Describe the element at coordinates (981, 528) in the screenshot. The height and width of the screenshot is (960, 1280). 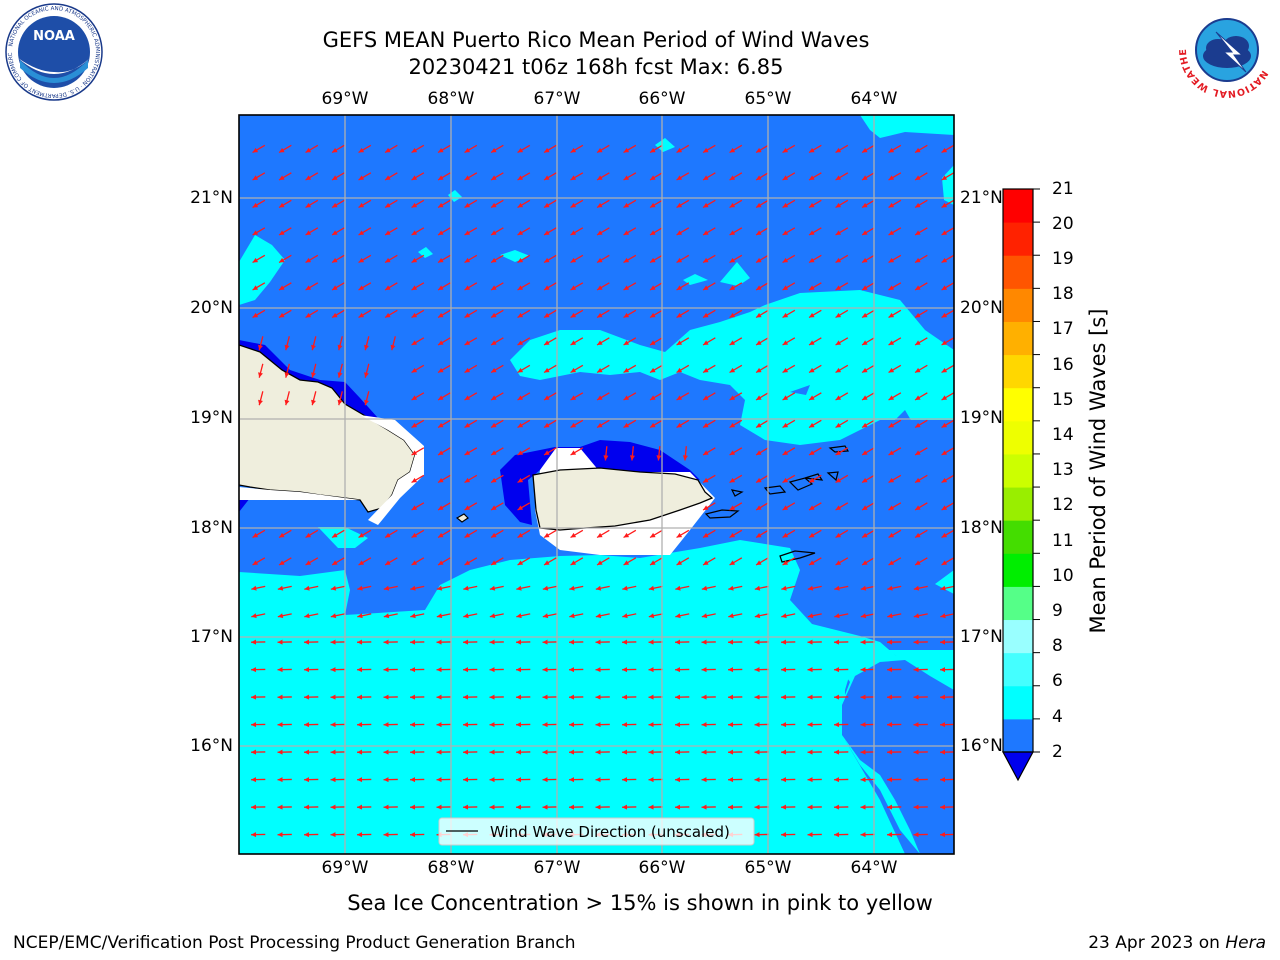
I see `lat-label-right-18n: 18°N` at that location.